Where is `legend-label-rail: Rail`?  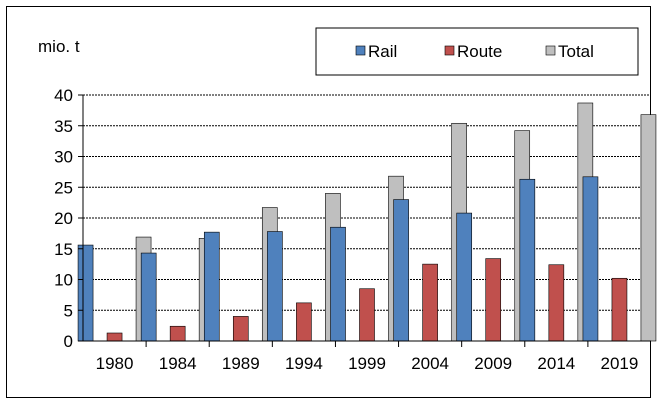
legend-label-rail: Rail is located at coordinates (382, 51).